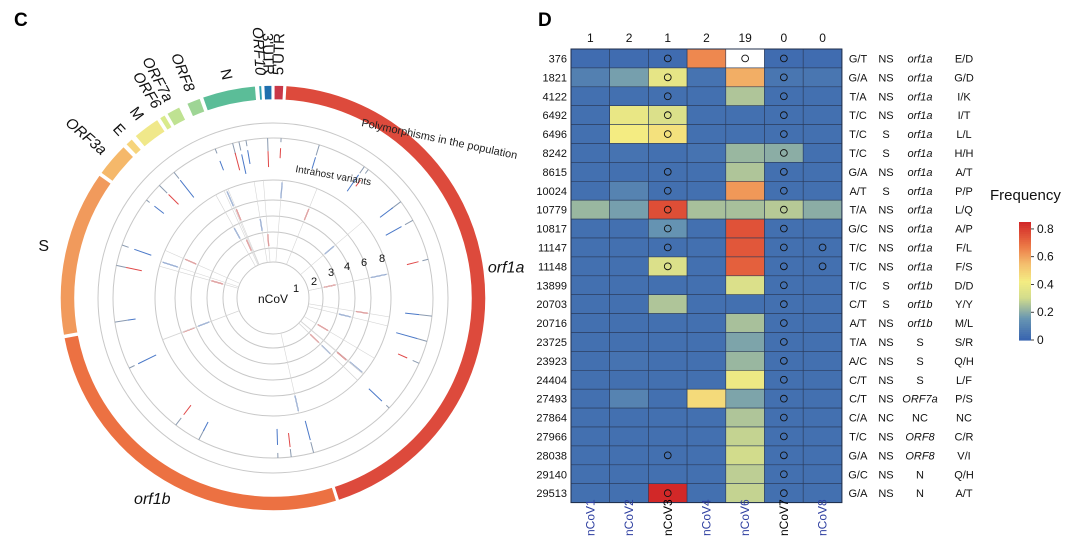 Image resolution: width=1080 pixels, height=547 pixels. What do you see at coordinates (1025, 195) in the screenshot?
I see `colorbar-title: Frequency` at bounding box center [1025, 195].